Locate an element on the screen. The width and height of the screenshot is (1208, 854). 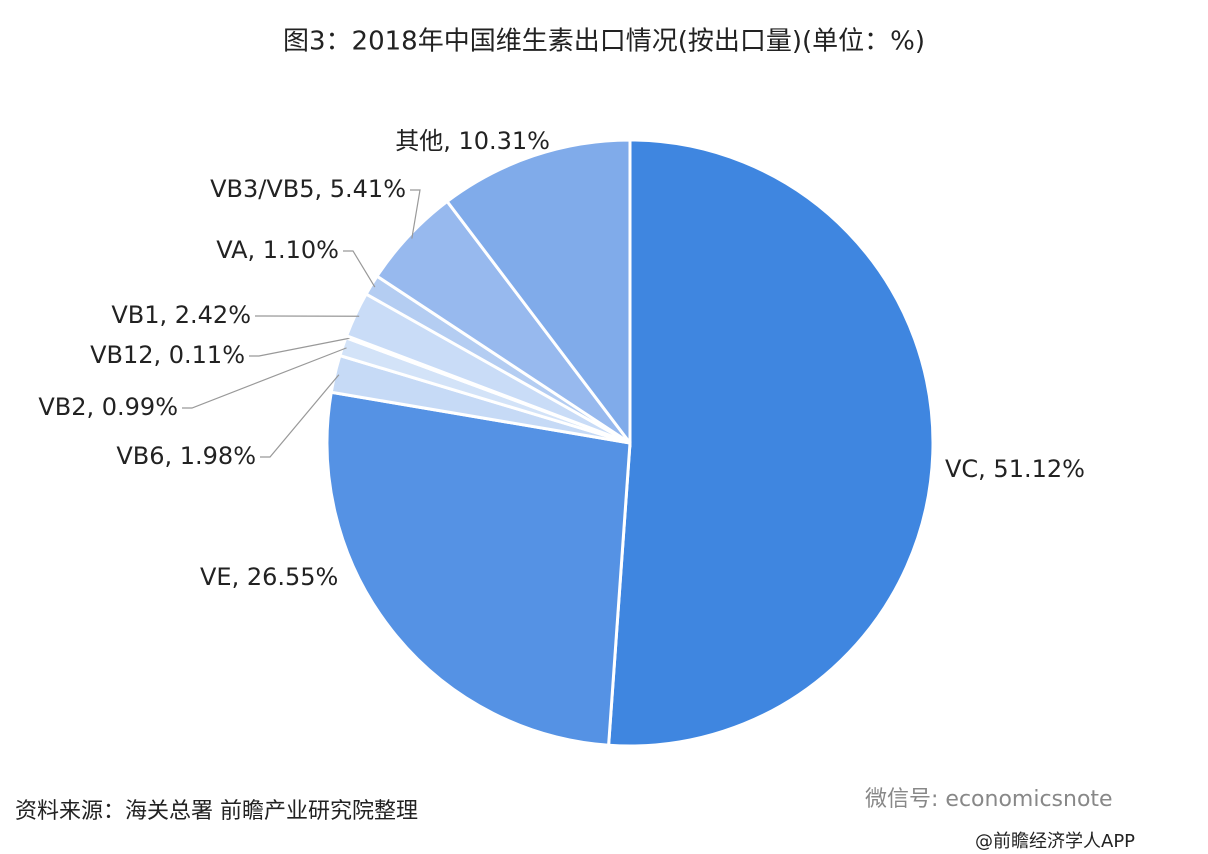
data-label: VB2, 0.99% is located at coordinates (108, 407).